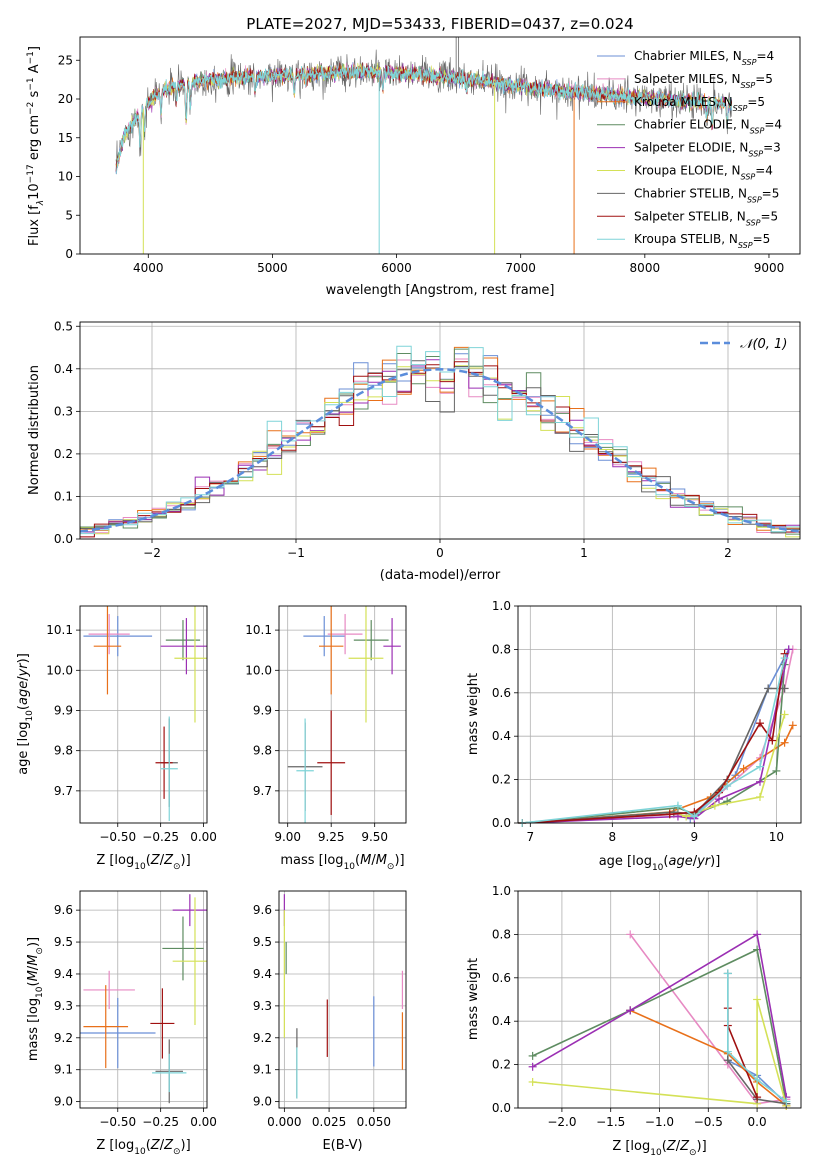 This screenshot has height=1170, width=819. Describe the element at coordinates (284, 1122) in the screenshot. I see `x-tick-label: 0.000` at that location.